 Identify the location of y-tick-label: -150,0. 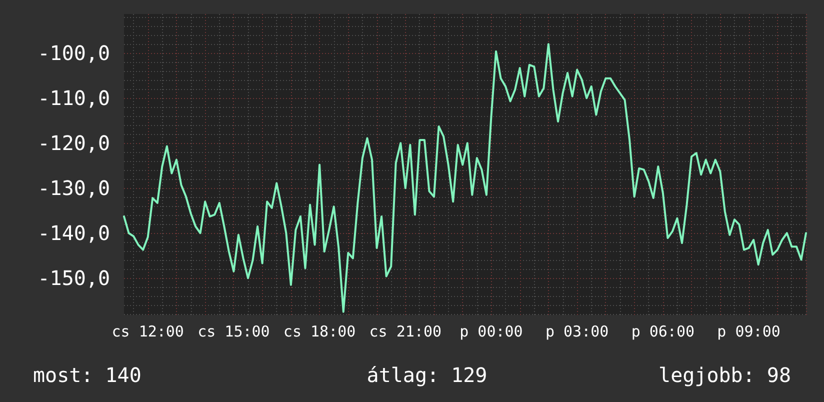
(74, 278).